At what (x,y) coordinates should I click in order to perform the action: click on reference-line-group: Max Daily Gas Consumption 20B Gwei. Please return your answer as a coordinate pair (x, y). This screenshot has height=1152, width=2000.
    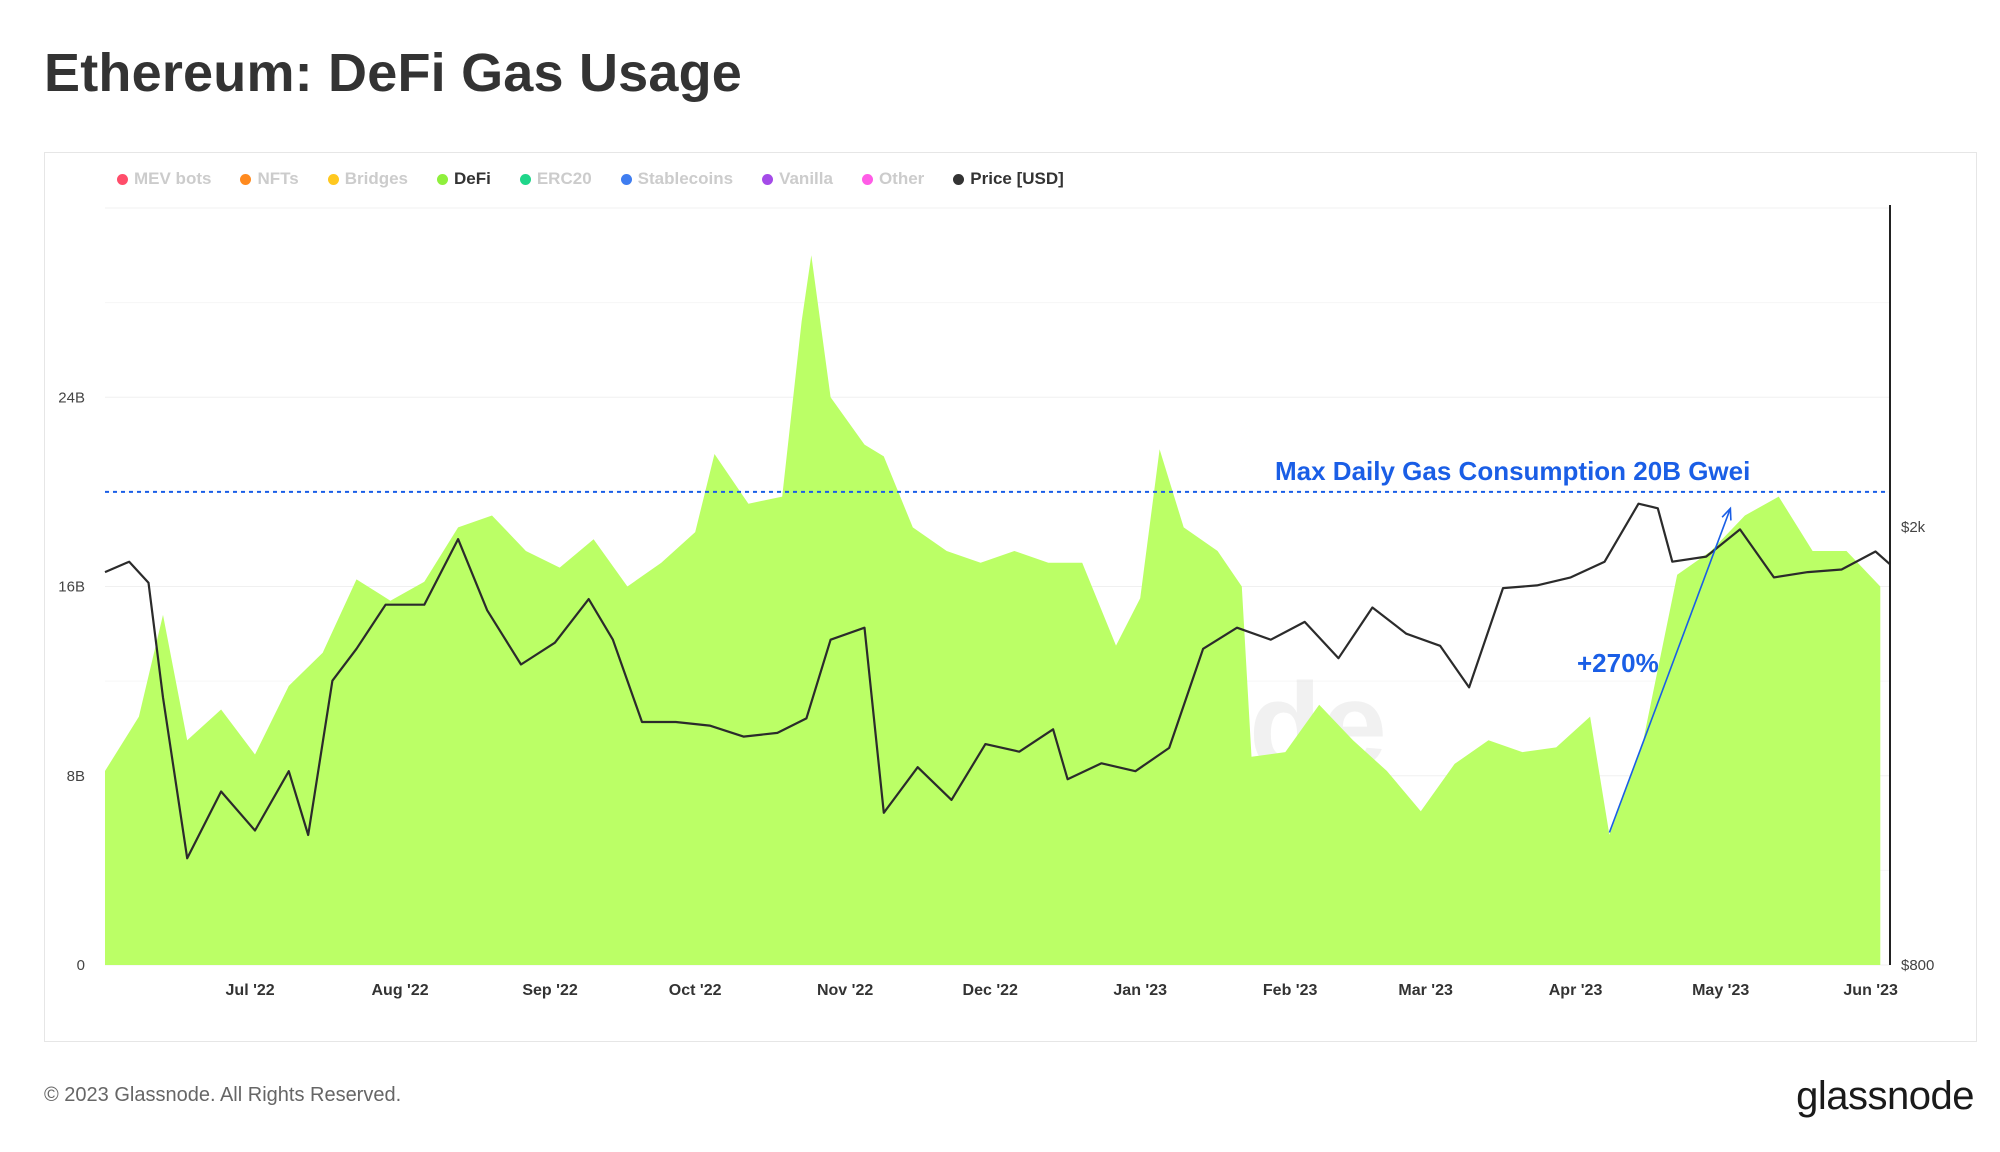
    Looking at the image, I should click on (997, 474).